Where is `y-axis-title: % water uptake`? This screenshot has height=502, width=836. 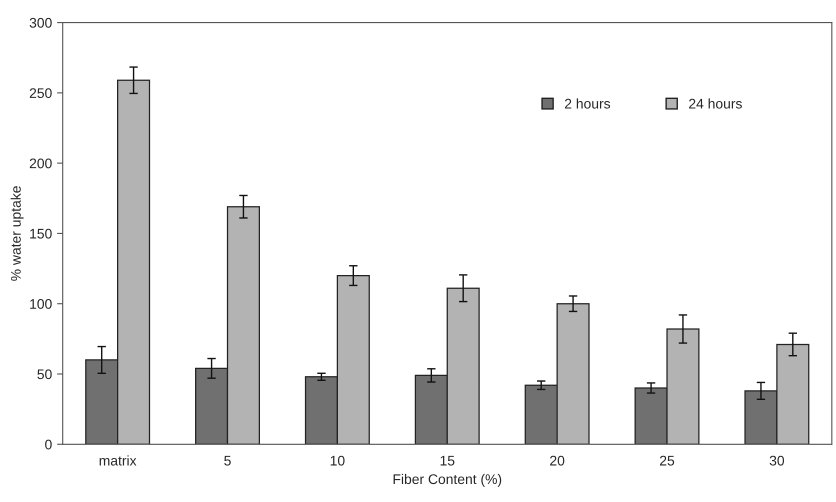 y-axis-title: % water uptake is located at coordinates (17, 233).